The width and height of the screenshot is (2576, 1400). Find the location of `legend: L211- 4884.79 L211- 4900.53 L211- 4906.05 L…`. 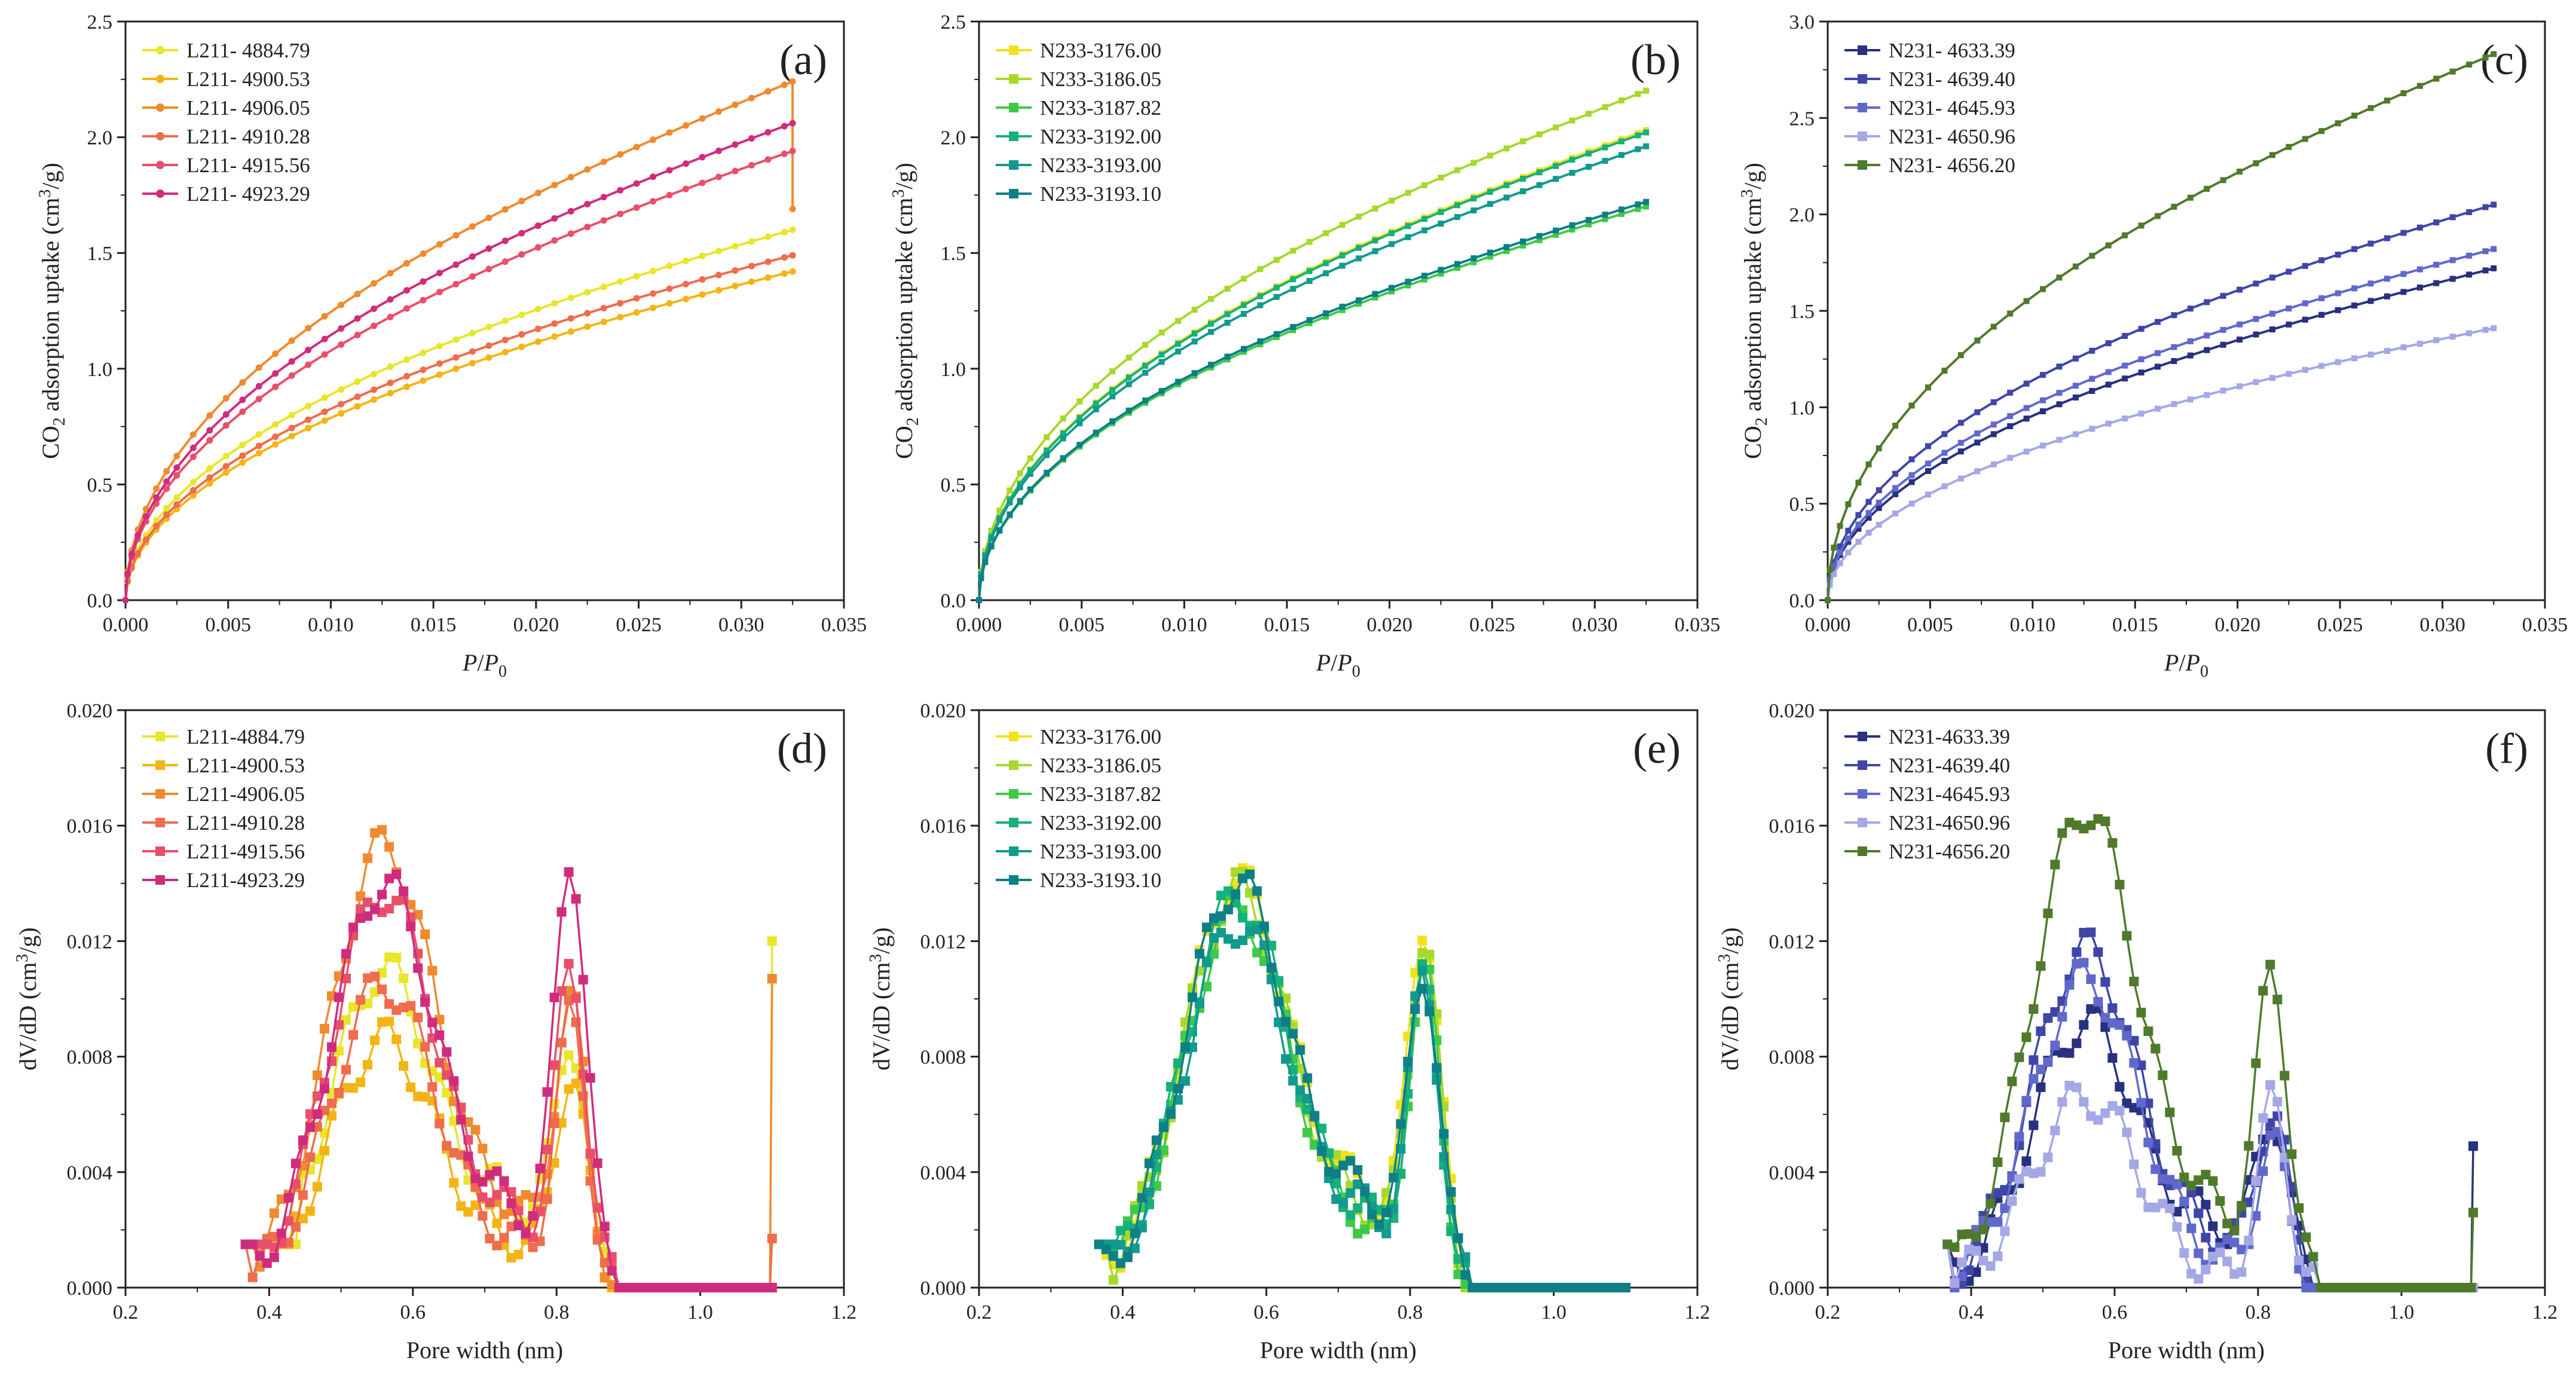

legend: L211- 4884.79 L211- 4900.53 L211- 4906.05 L… is located at coordinates (226, 122).